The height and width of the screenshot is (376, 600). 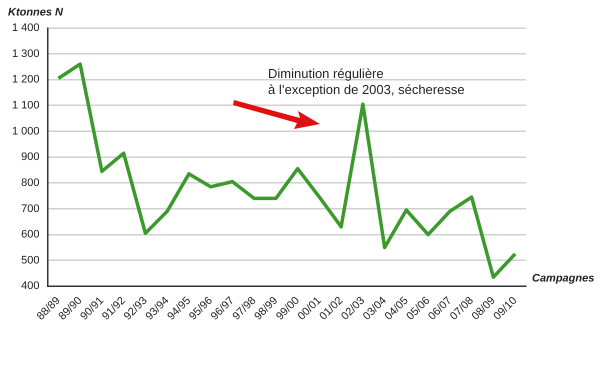 I want to click on x-axis-title: Campagnes, so click(x=563, y=278).